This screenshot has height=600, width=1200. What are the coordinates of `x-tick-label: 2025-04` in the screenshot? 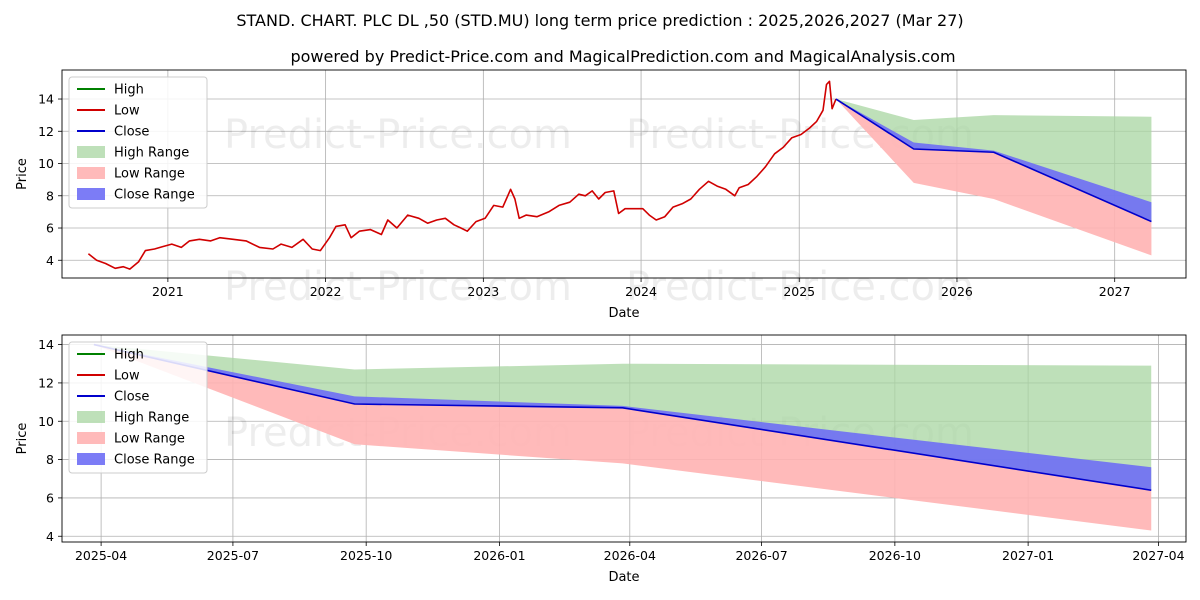 It's located at (101, 555).